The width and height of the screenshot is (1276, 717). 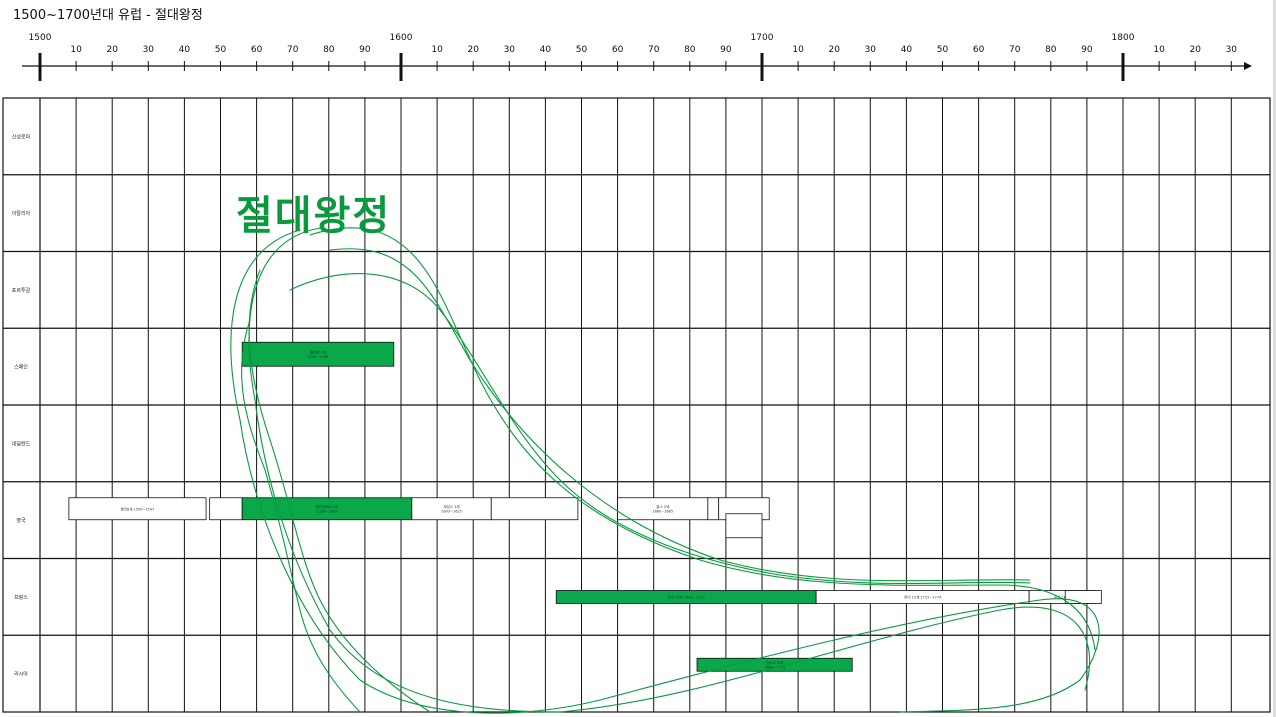 What do you see at coordinates (21, 367) in the screenshot?
I see `row-label: 스페인` at bounding box center [21, 367].